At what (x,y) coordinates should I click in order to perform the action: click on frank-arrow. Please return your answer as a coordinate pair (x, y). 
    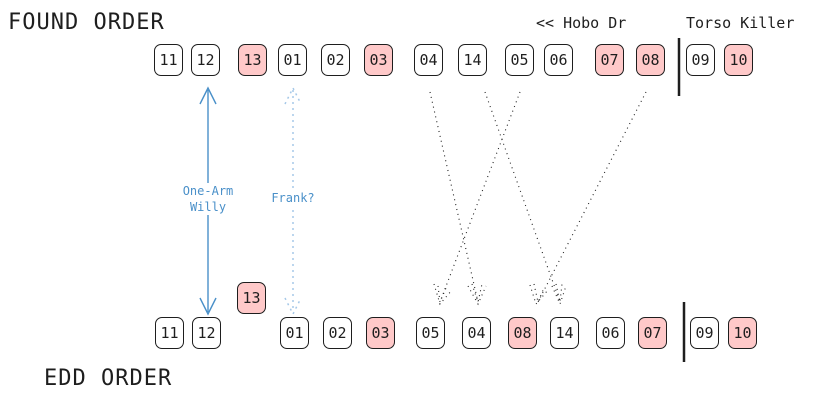
    Looking at the image, I should click on (293, 201).